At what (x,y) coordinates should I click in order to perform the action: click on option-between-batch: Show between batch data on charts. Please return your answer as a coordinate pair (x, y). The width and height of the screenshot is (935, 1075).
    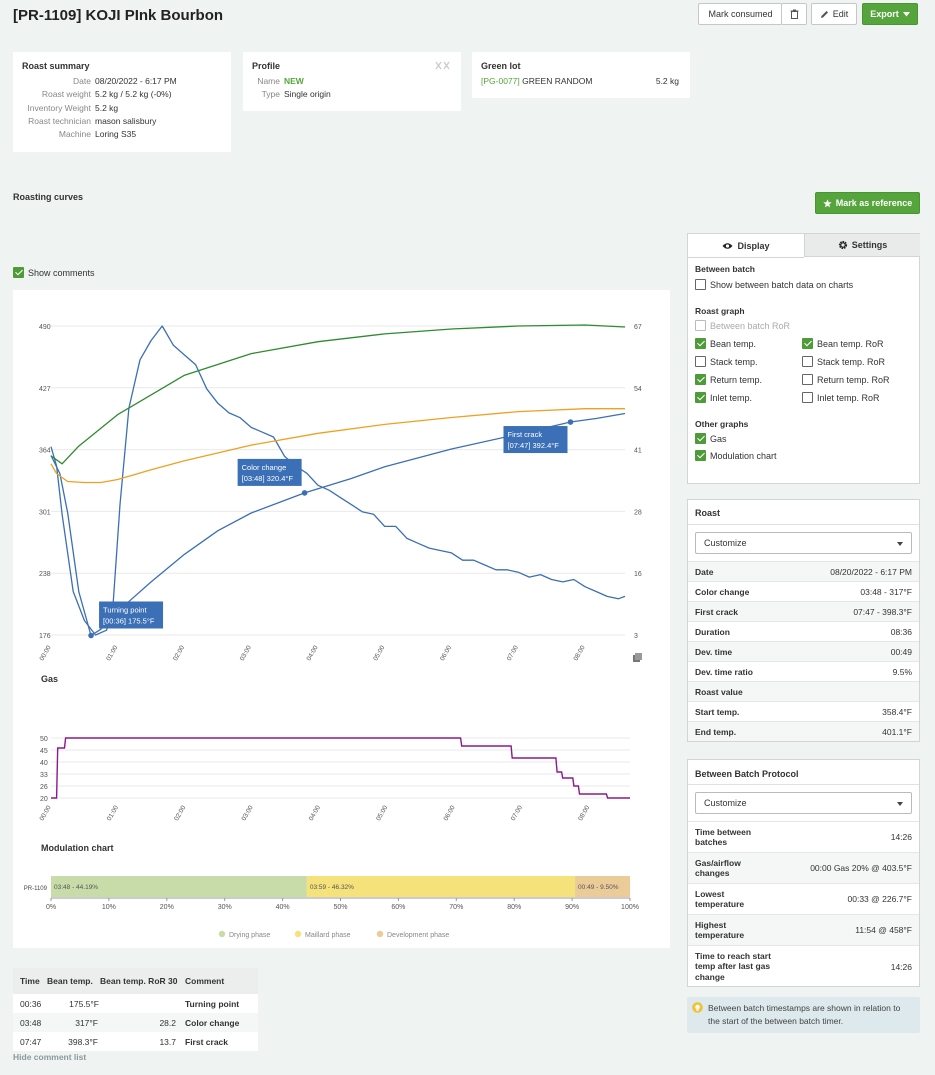
    Looking at the image, I should click on (774, 284).